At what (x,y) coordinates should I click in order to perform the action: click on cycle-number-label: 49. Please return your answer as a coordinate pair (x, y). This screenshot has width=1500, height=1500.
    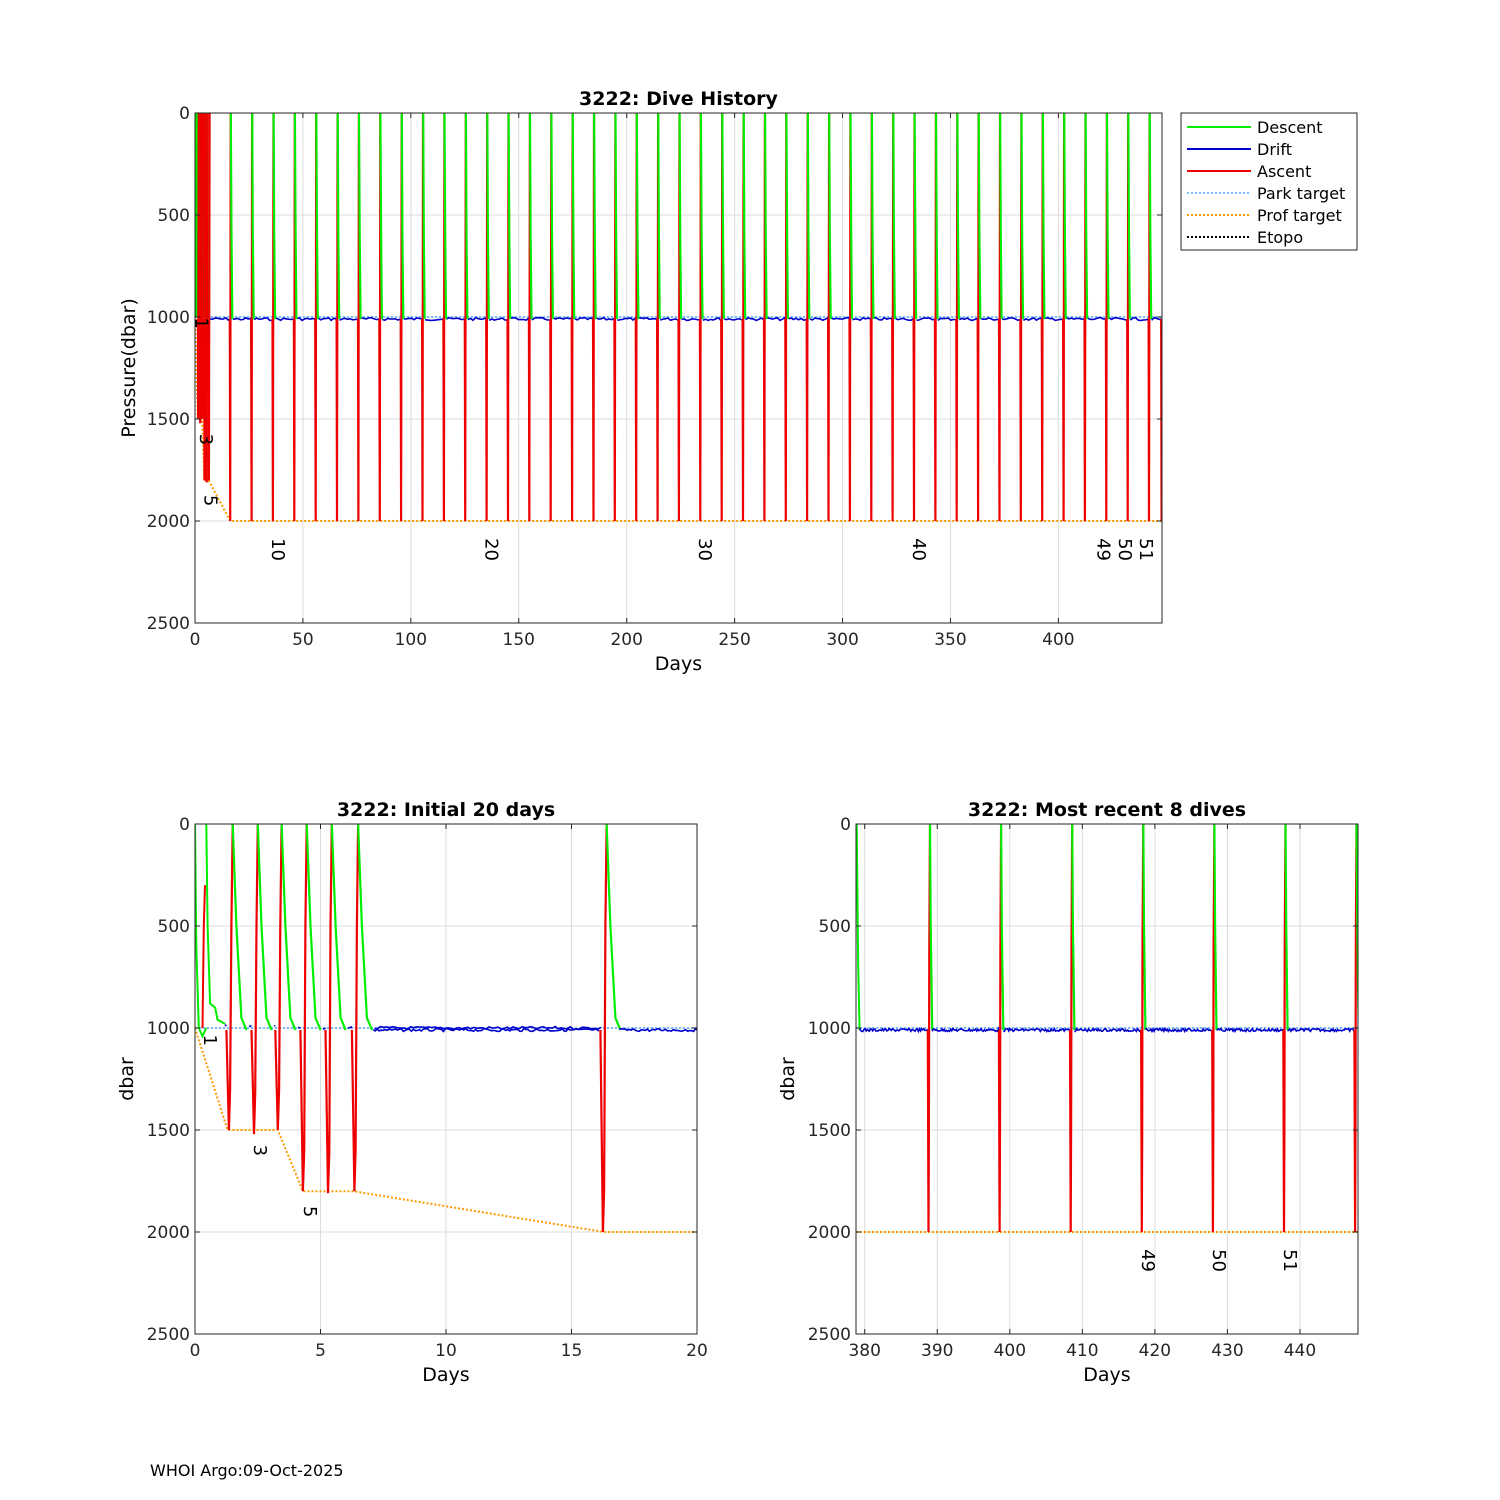
    Looking at the image, I should click on (1147, 1260).